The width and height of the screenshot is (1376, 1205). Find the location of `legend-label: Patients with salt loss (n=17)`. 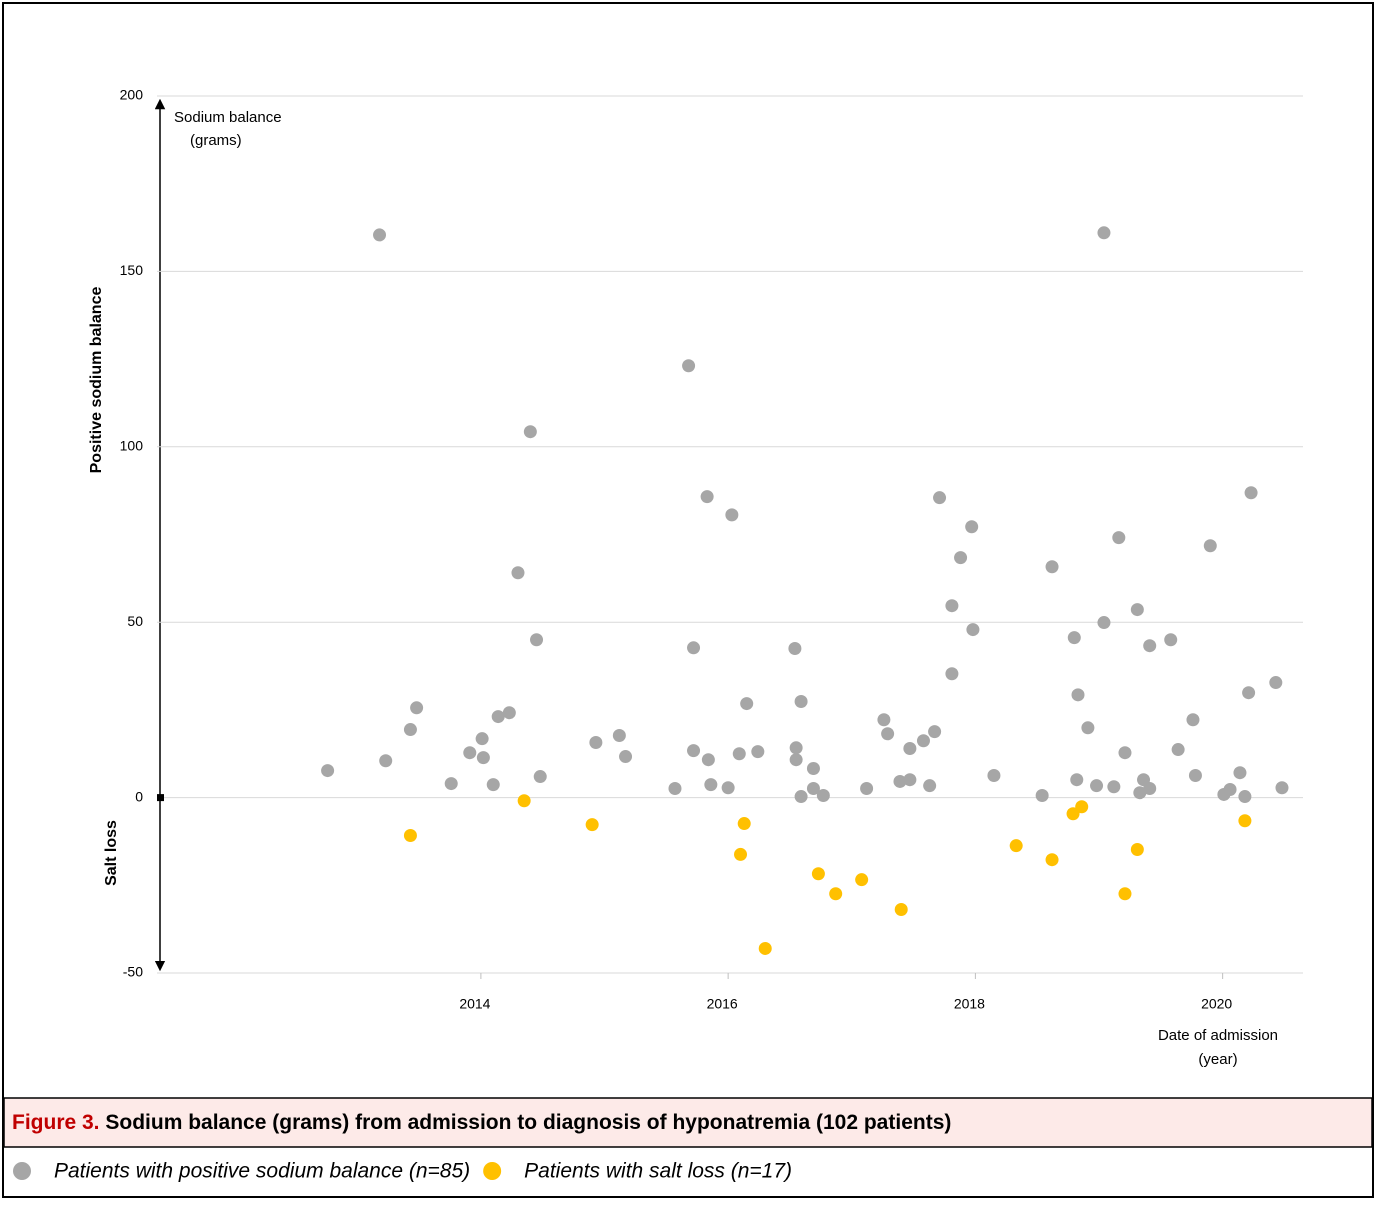

legend-label: Patients with salt loss (n=17) is located at coordinates (658, 1171).